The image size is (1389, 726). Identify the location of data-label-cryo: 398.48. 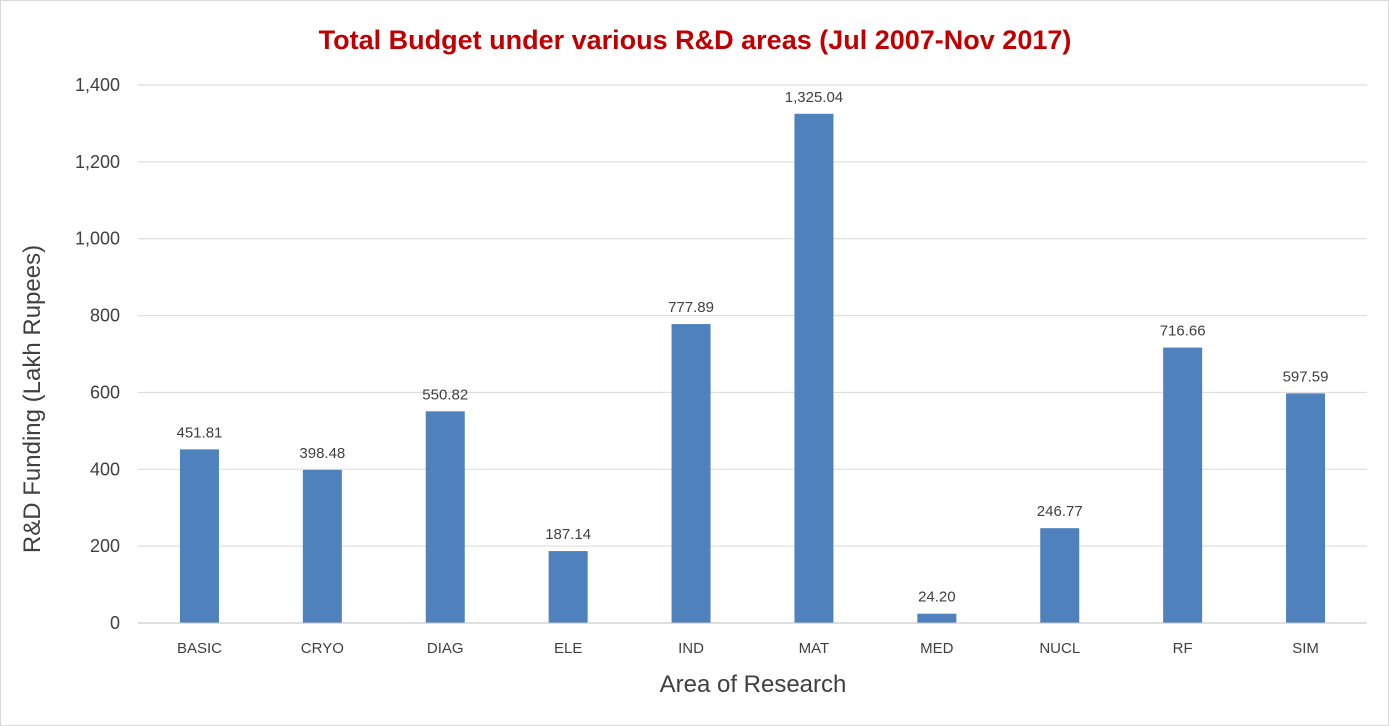
(322, 453).